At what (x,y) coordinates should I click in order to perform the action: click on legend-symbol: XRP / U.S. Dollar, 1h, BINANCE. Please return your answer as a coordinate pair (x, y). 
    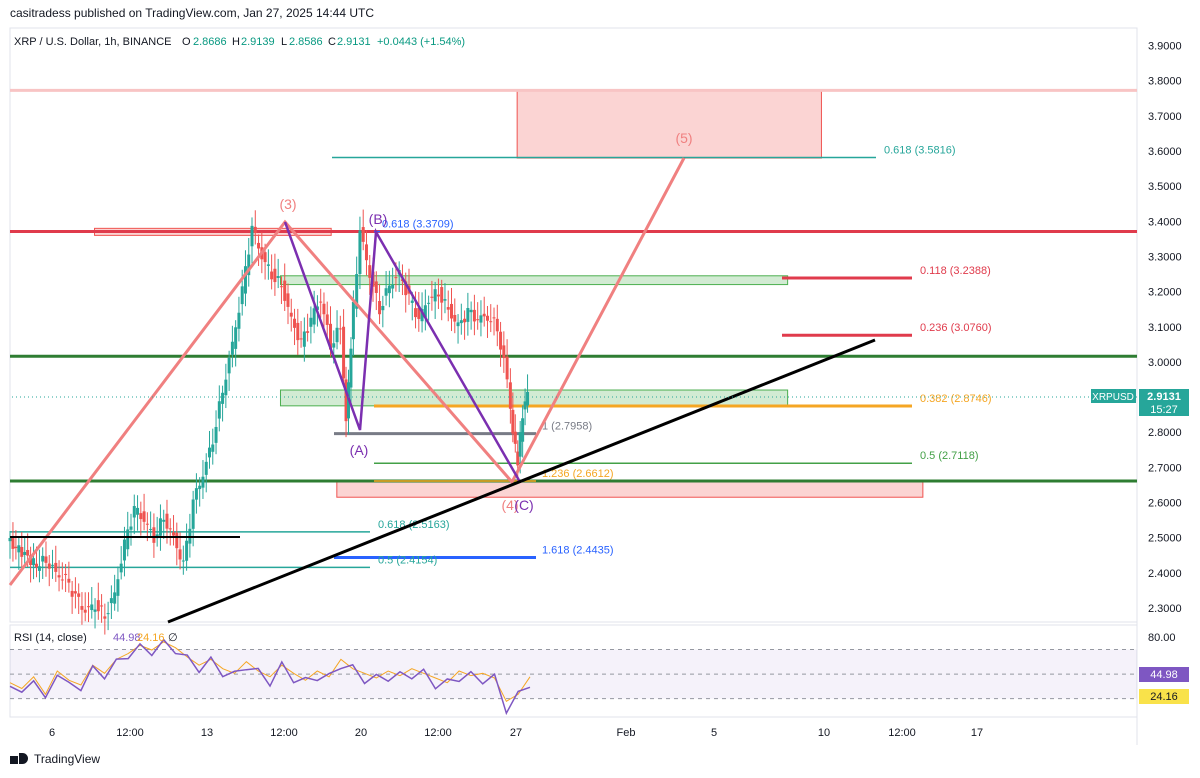
    Looking at the image, I should click on (93, 42).